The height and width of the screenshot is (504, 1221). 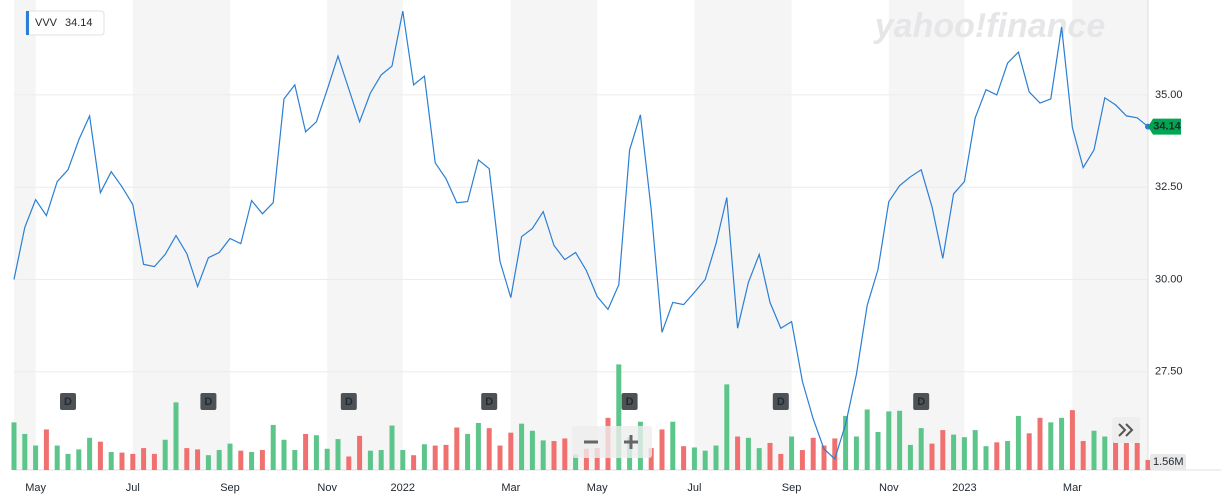 What do you see at coordinates (1168, 462) in the screenshot?
I see `volume-label: 1.56M` at bounding box center [1168, 462].